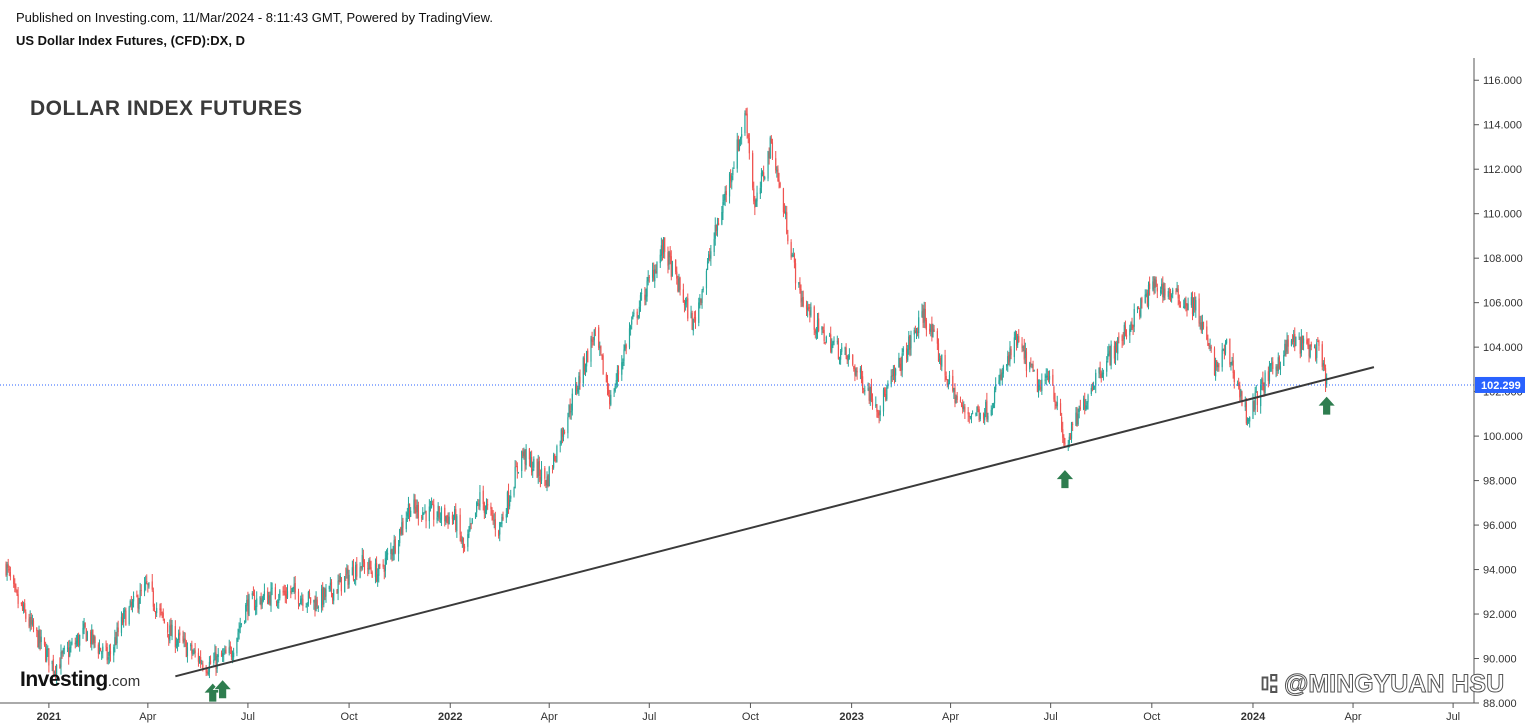 The image size is (1533, 728). What do you see at coordinates (80, 680) in the screenshot?
I see `investing-logo: Investing.com` at bounding box center [80, 680].